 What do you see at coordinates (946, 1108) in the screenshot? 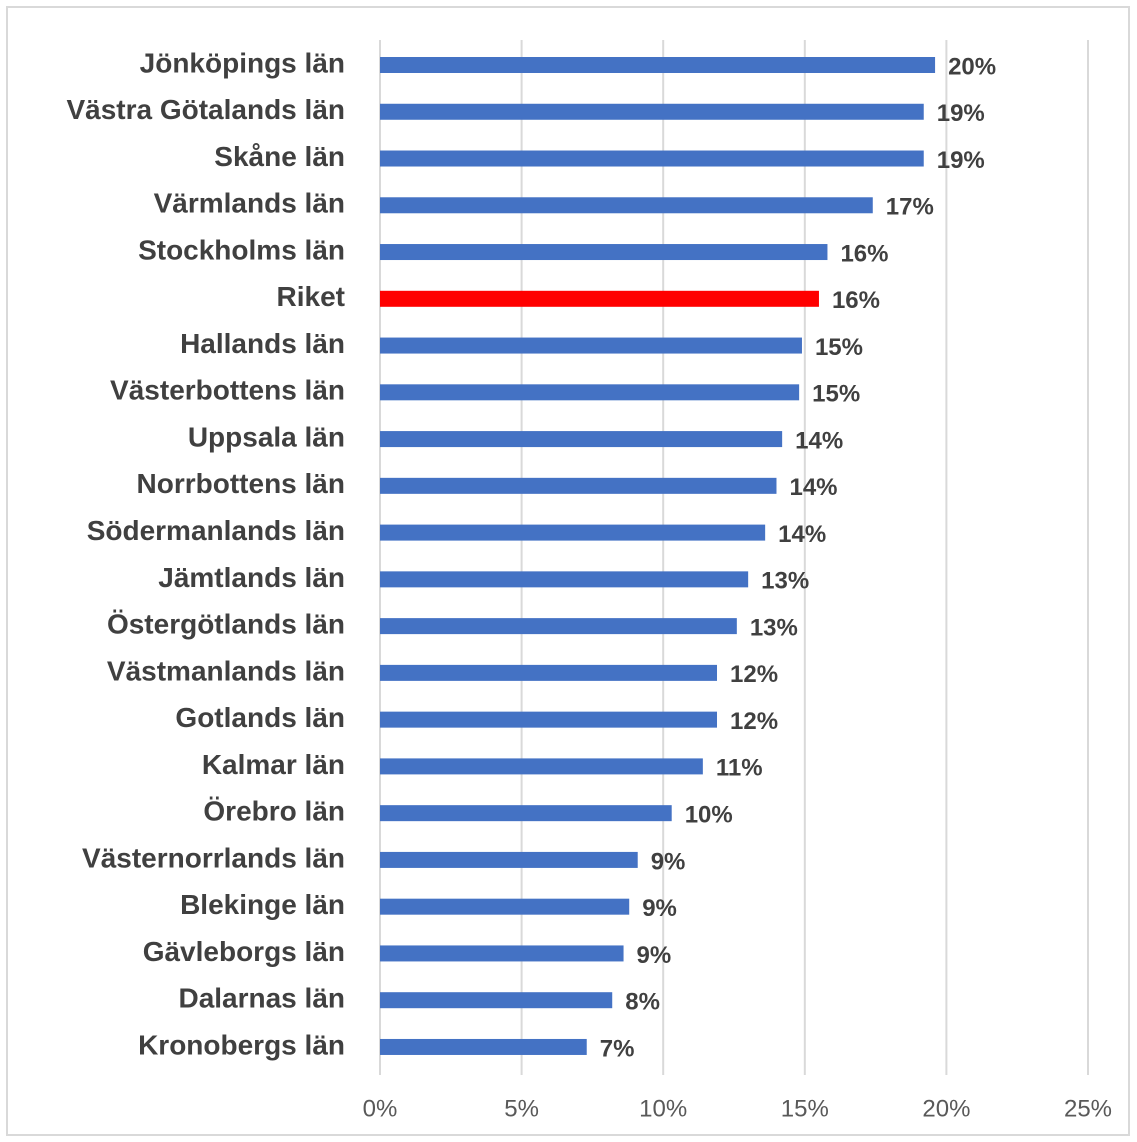
I see `x-tick-label: 20%` at bounding box center [946, 1108].